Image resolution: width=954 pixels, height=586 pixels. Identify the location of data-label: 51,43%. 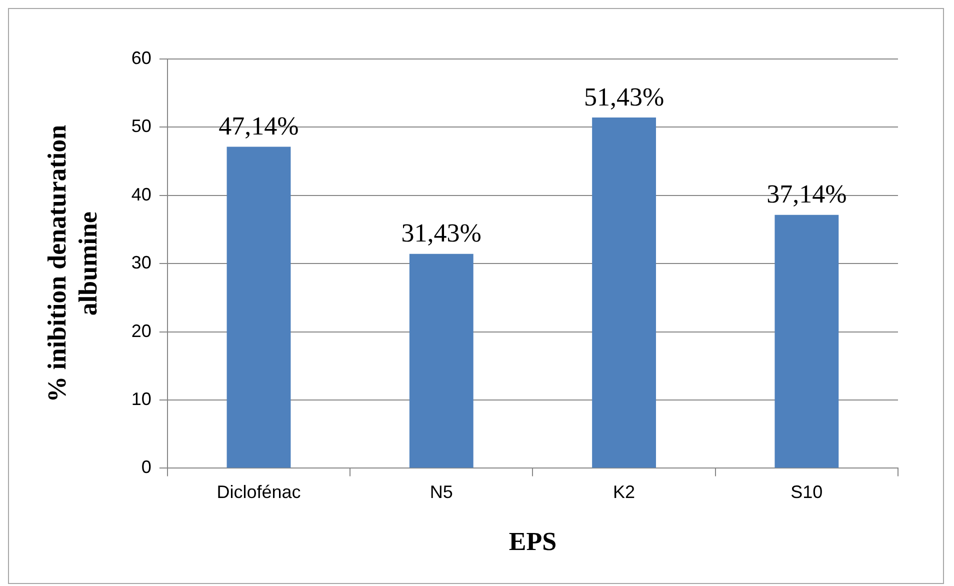
(624, 97).